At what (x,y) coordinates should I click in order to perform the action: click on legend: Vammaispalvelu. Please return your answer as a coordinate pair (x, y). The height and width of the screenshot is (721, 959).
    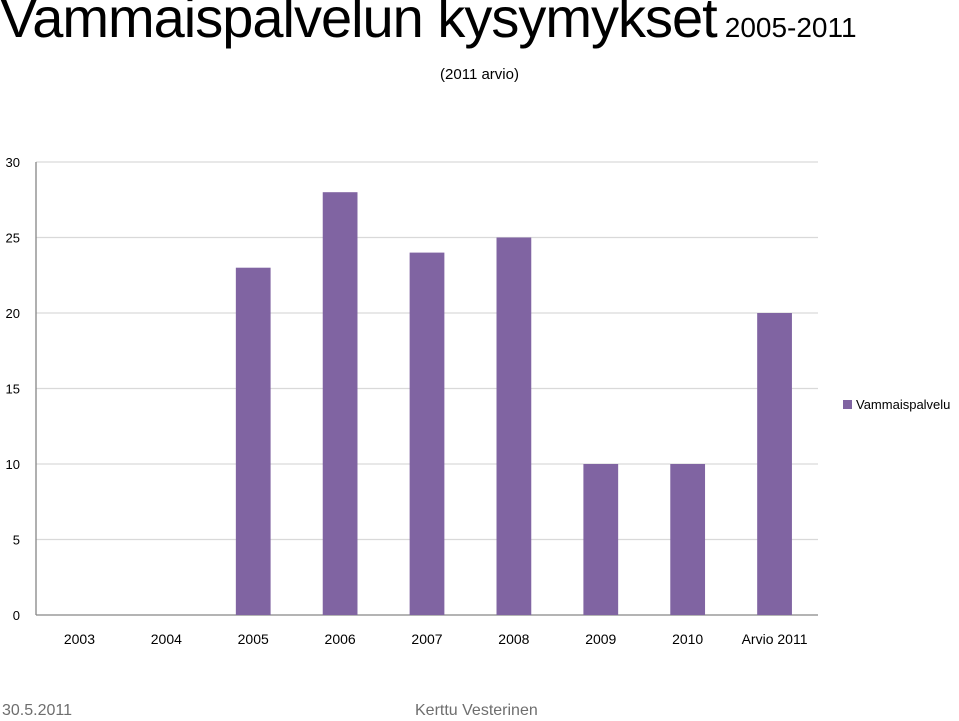
    Looking at the image, I should click on (896, 404).